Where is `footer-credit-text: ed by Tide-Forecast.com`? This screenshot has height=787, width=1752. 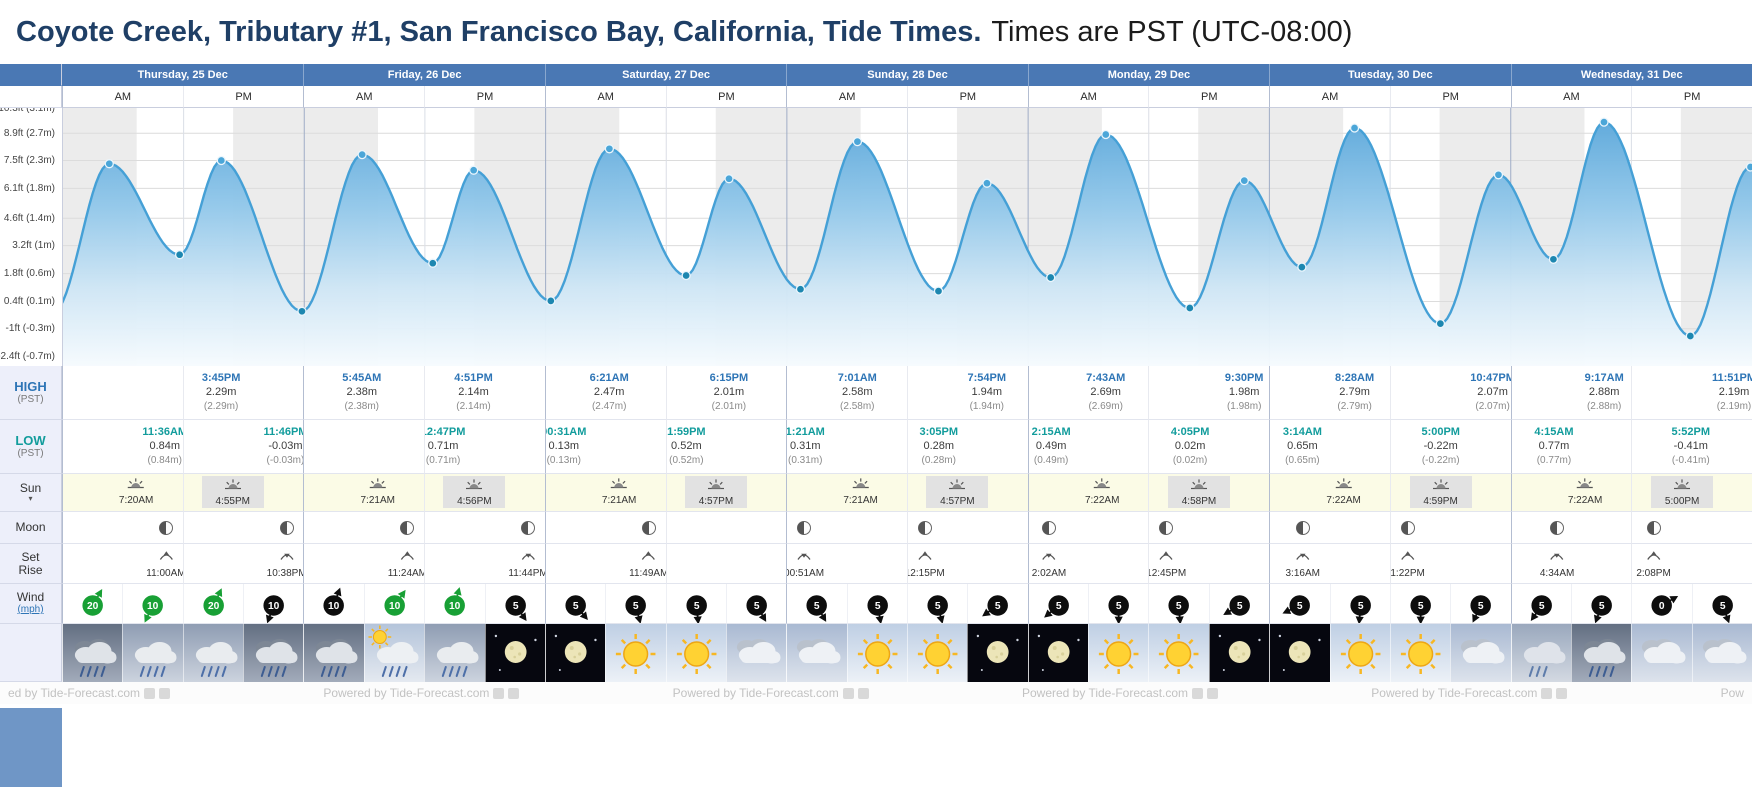 footer-credit-text: ed by Tide-Forecast.com is located at coordinates (74, 693).